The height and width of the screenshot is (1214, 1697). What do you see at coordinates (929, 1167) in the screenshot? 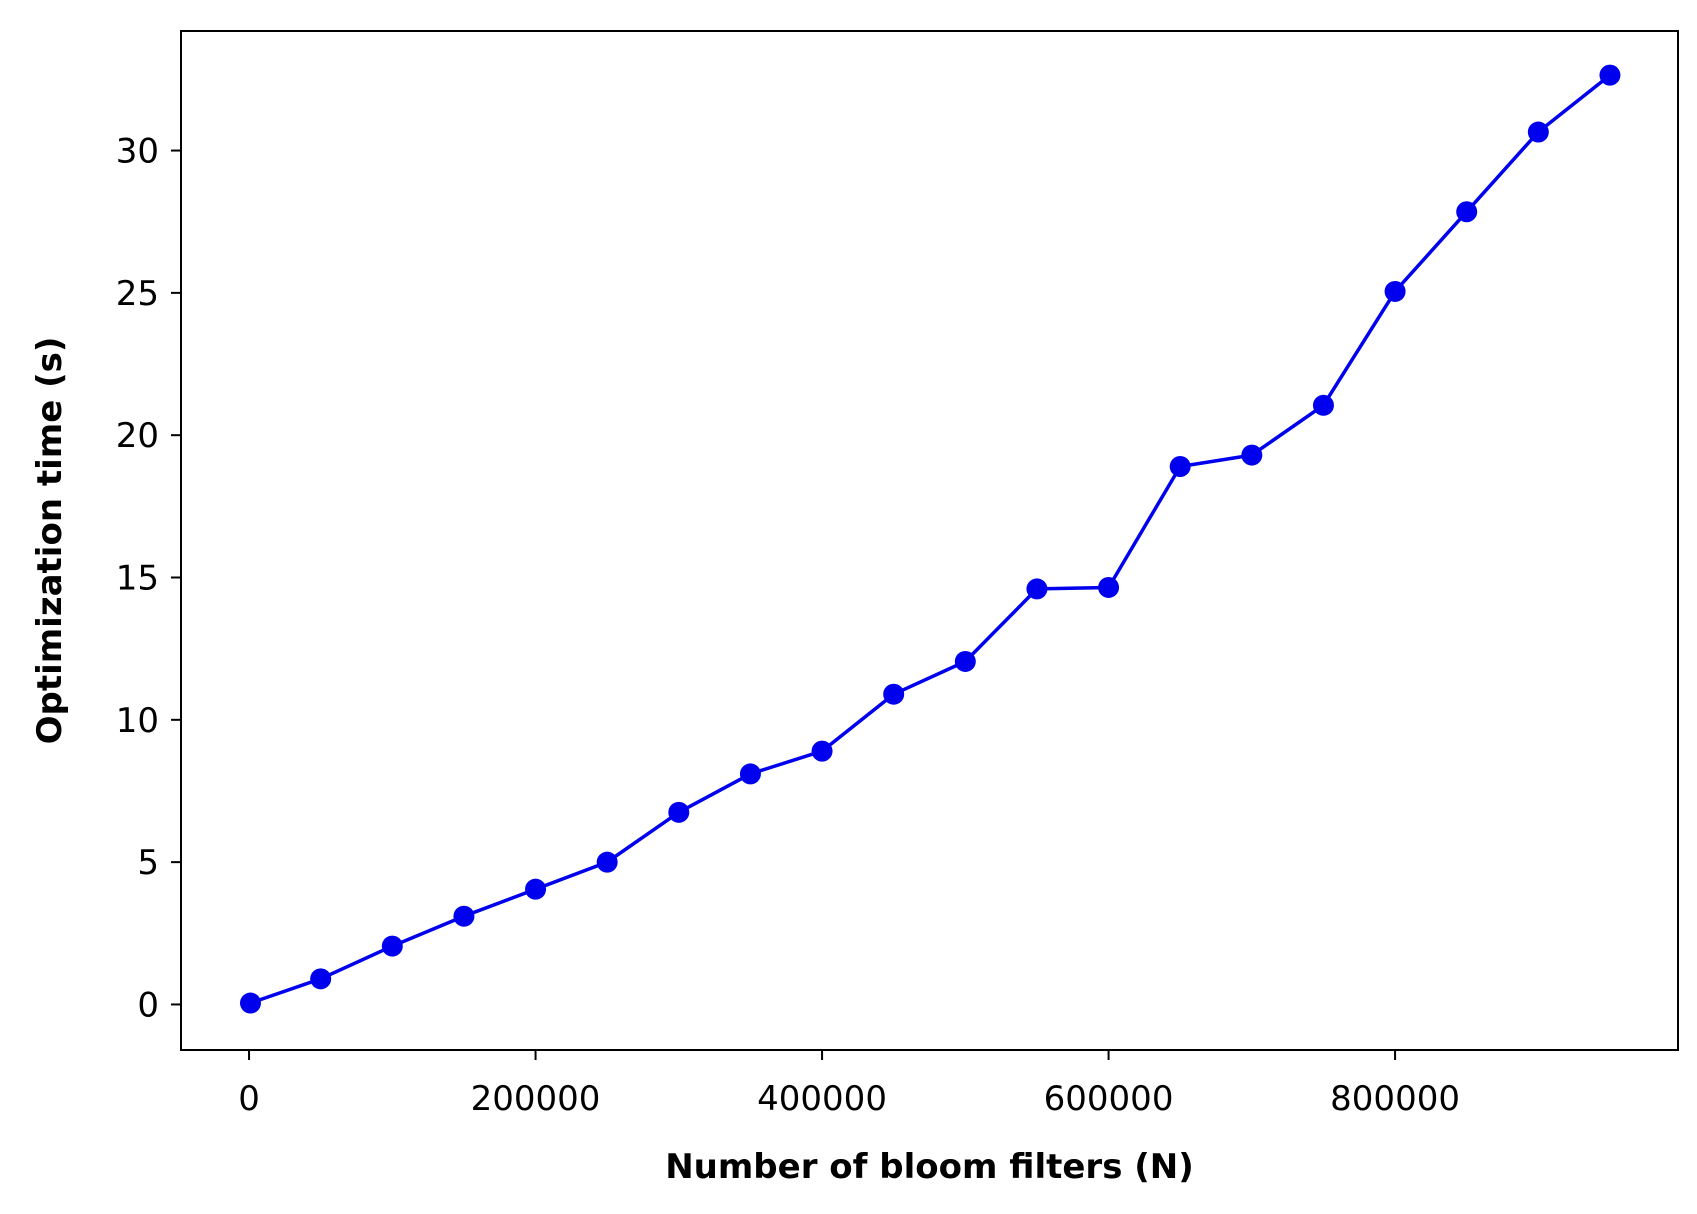
I see `x-axis-title: Number of bloom filters (N)` at bounding box center [929, 1167].